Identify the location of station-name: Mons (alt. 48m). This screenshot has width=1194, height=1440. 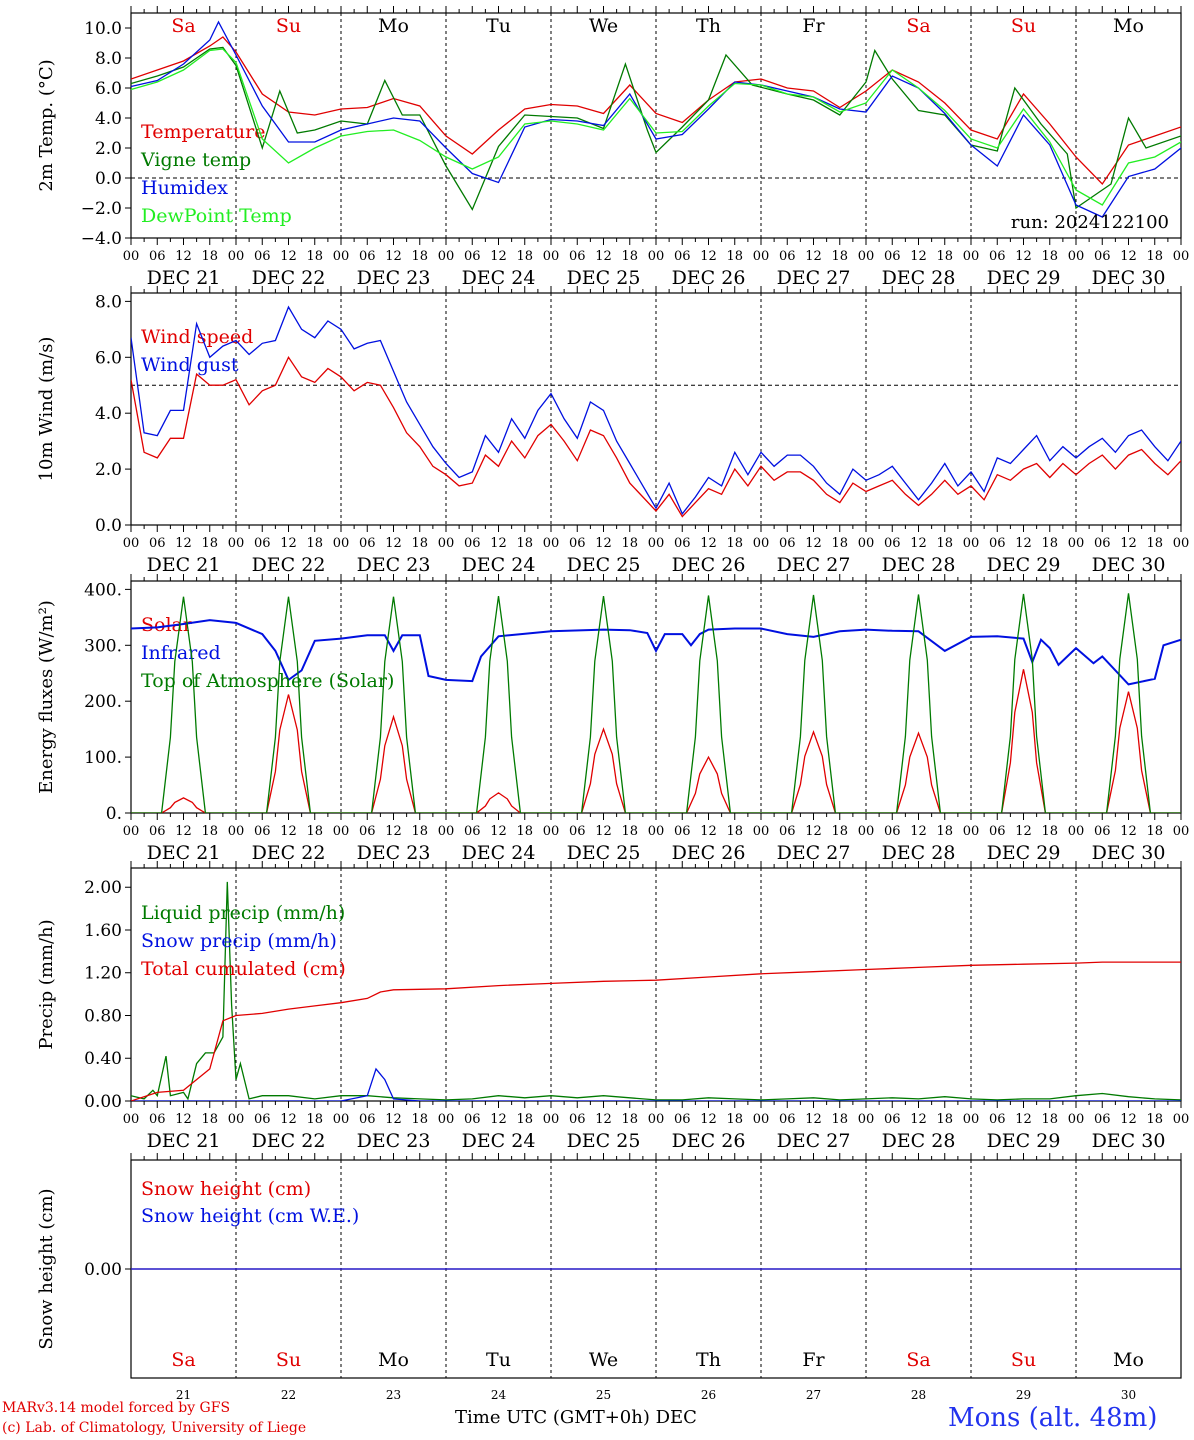
(1053, 1418).